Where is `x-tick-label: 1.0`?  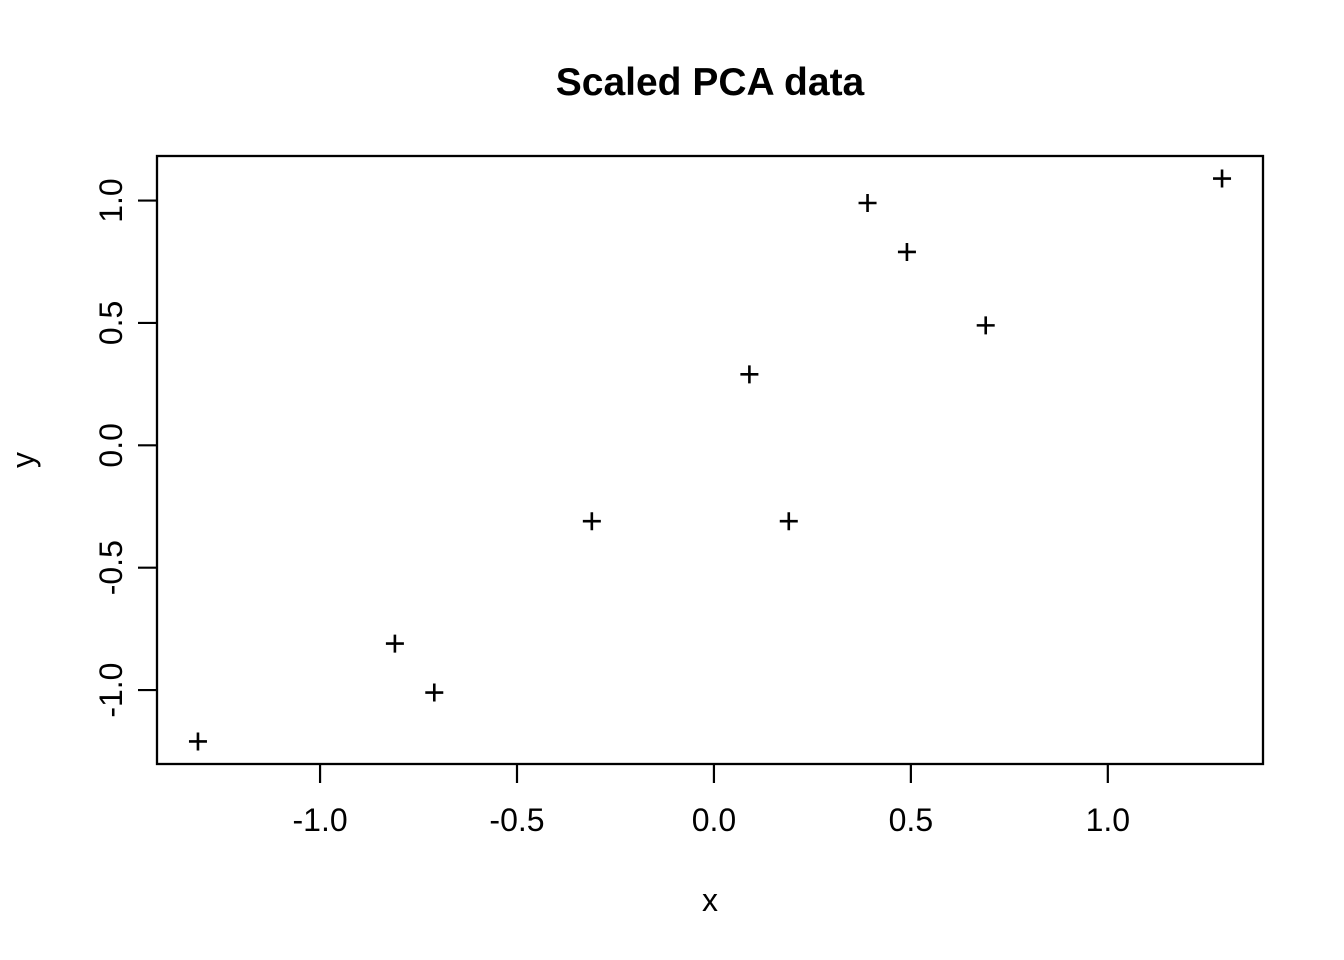
x-tick-label: 1.0 is located at coordinates (1108, 820).